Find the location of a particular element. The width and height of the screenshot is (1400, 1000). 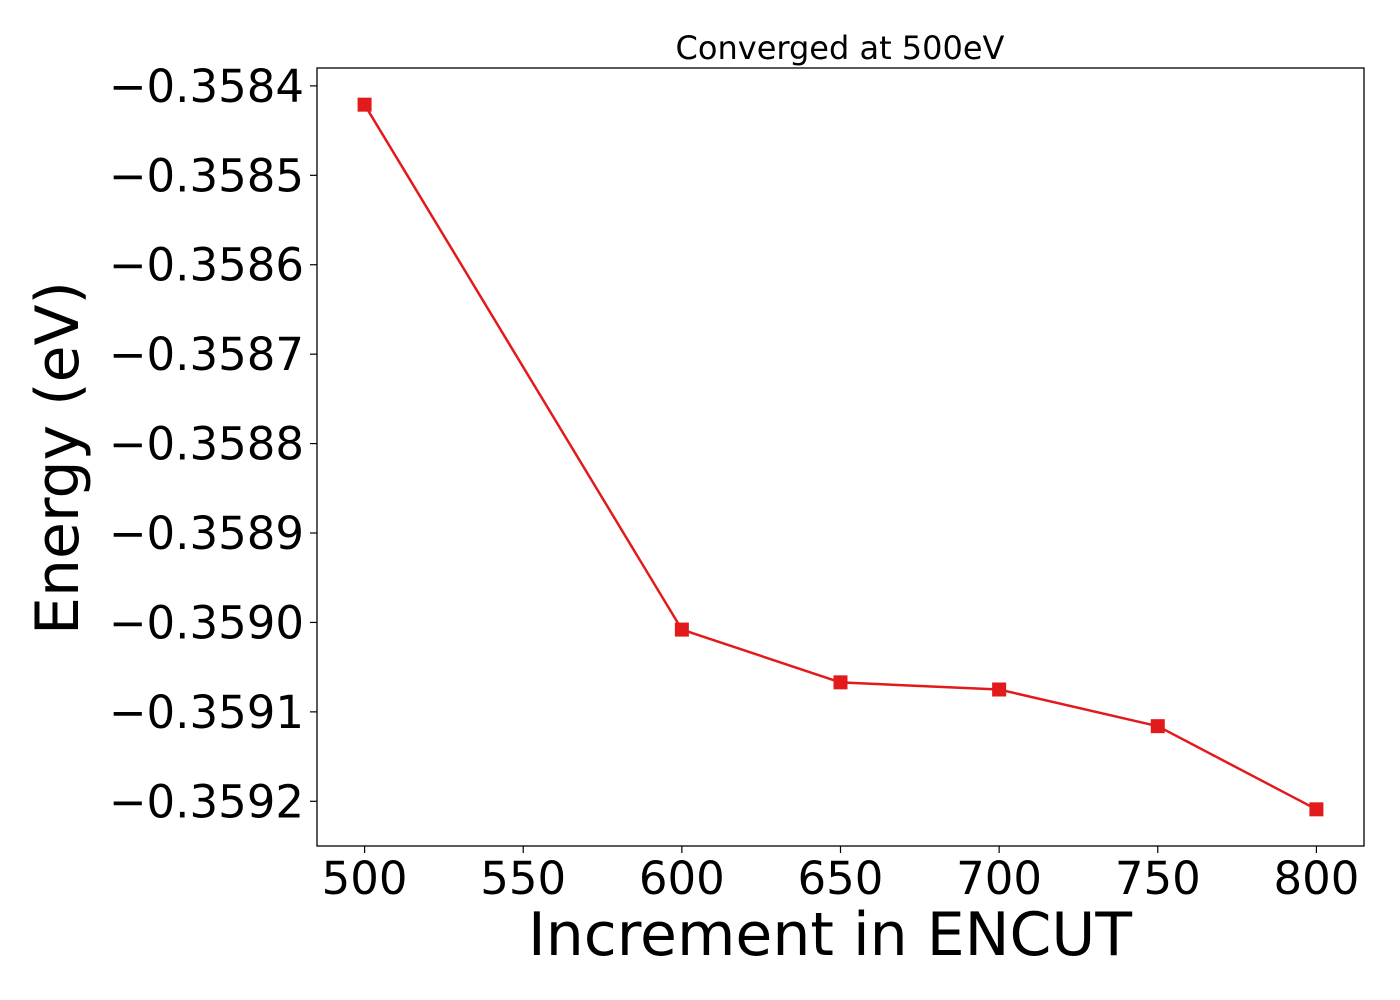

x-tick-label: 600 is located at coordinates (682, 878).